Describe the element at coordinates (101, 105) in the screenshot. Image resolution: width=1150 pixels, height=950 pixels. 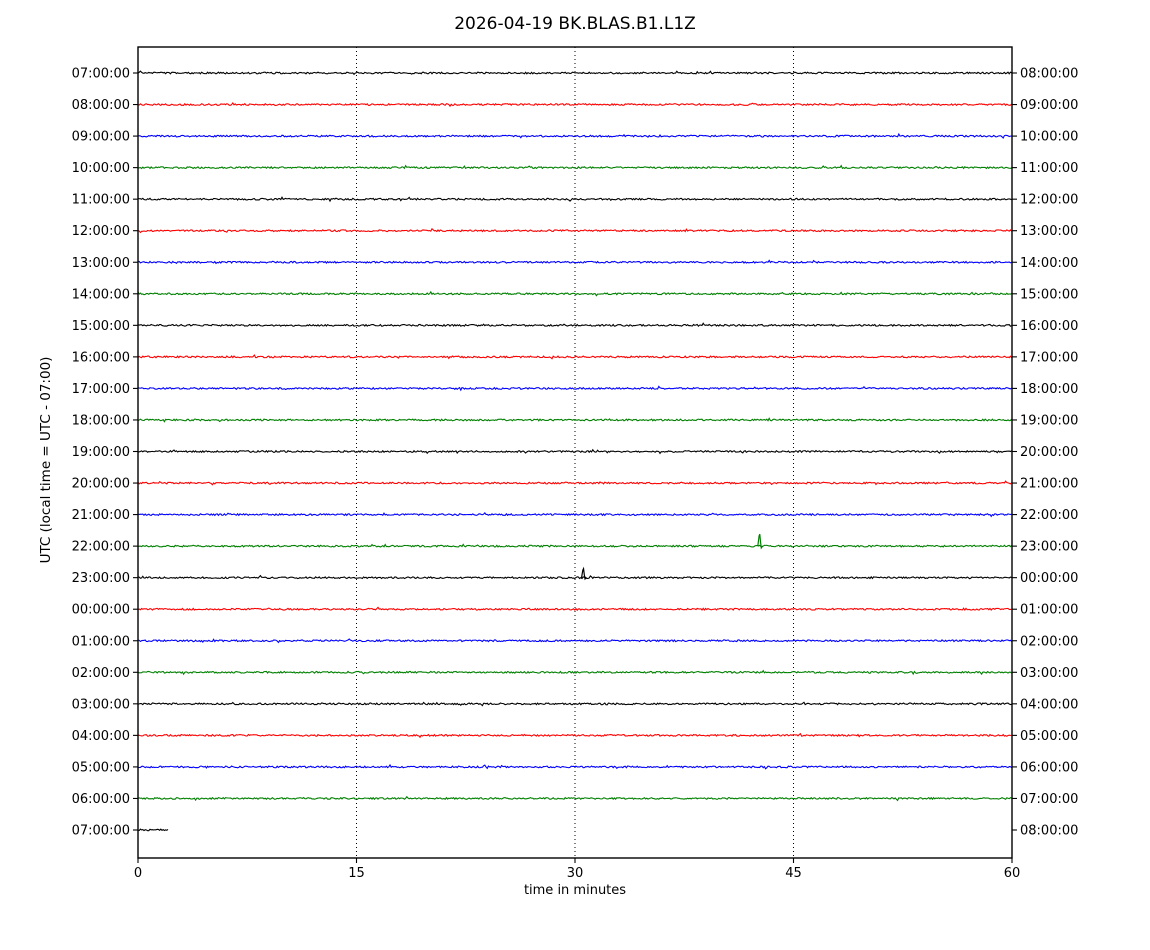
I see `utc-tick-label: 08:00:00` at that location.